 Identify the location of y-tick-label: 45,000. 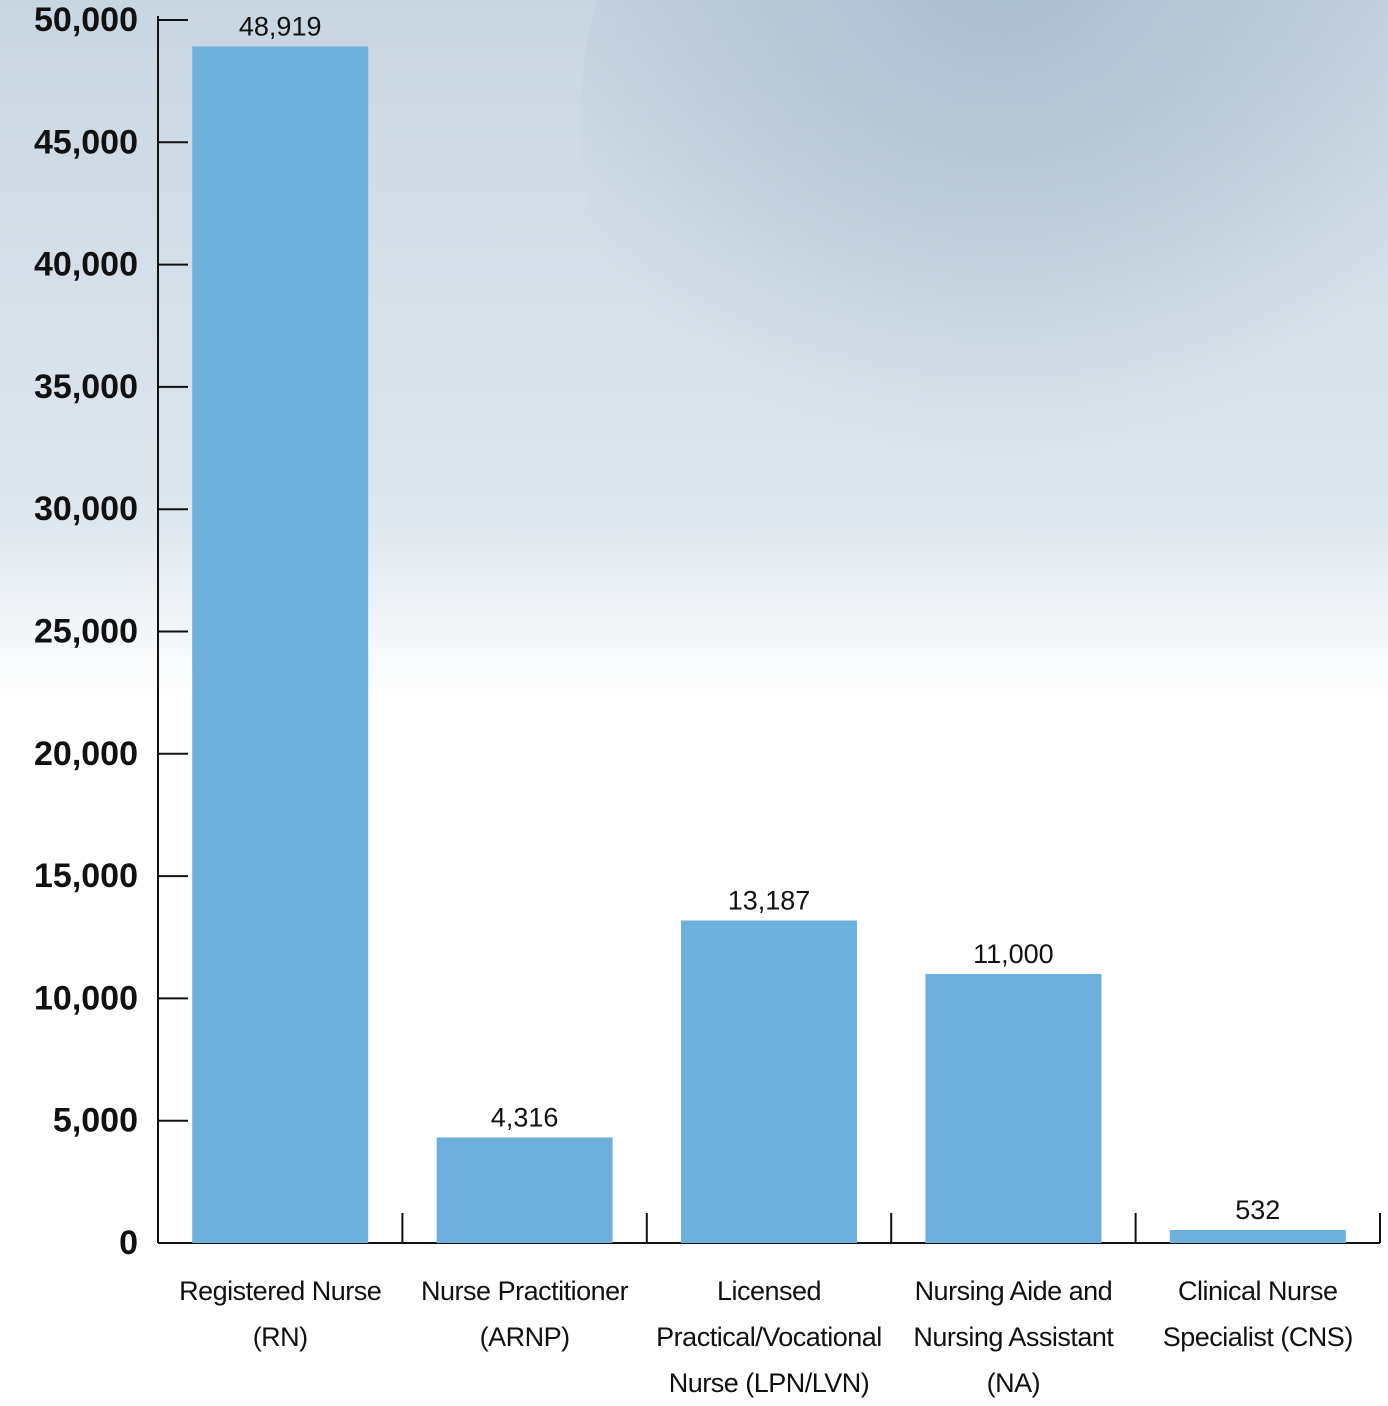
(86, 142).